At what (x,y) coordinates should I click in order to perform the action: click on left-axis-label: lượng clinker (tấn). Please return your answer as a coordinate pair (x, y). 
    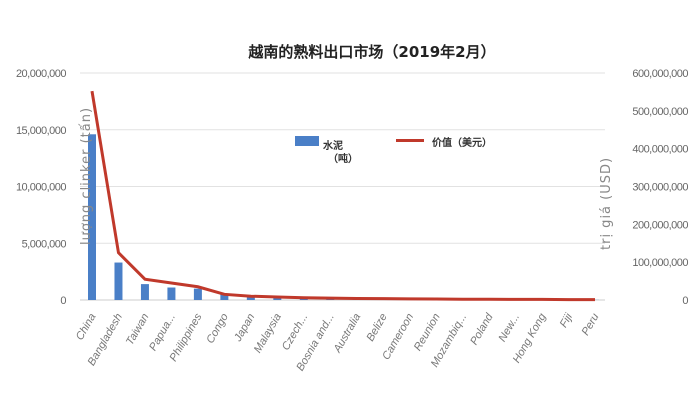
    Looking at the image, I should click on (86, 176).